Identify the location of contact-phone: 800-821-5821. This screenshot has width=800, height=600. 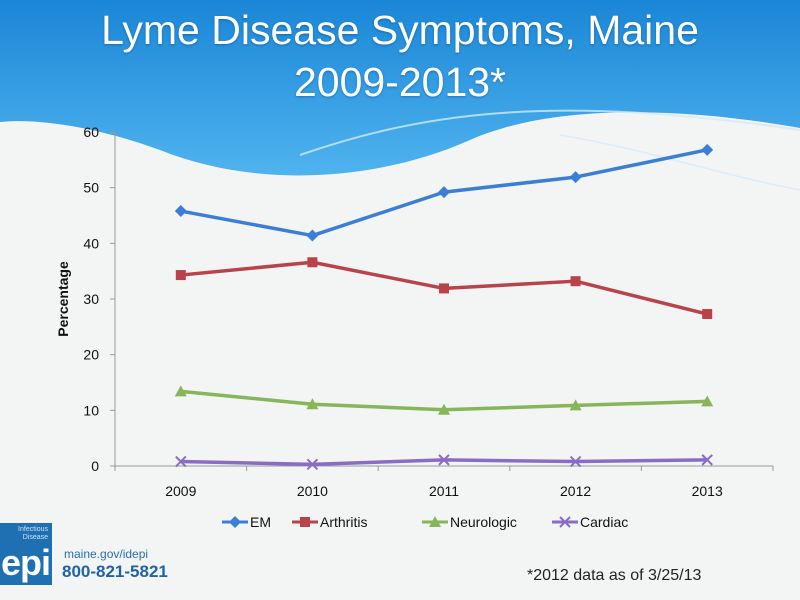
(115, 571).